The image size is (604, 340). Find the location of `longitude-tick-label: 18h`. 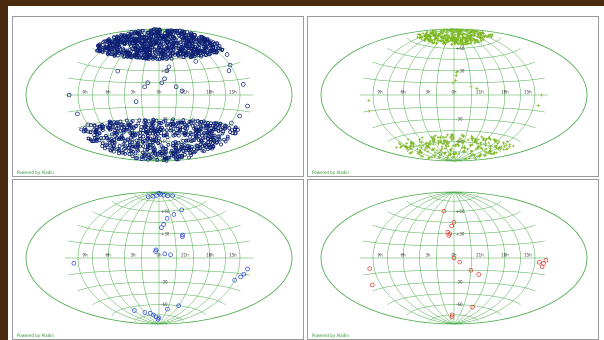

longitude-tick-label: 18h is located at coordinates (505, 92).